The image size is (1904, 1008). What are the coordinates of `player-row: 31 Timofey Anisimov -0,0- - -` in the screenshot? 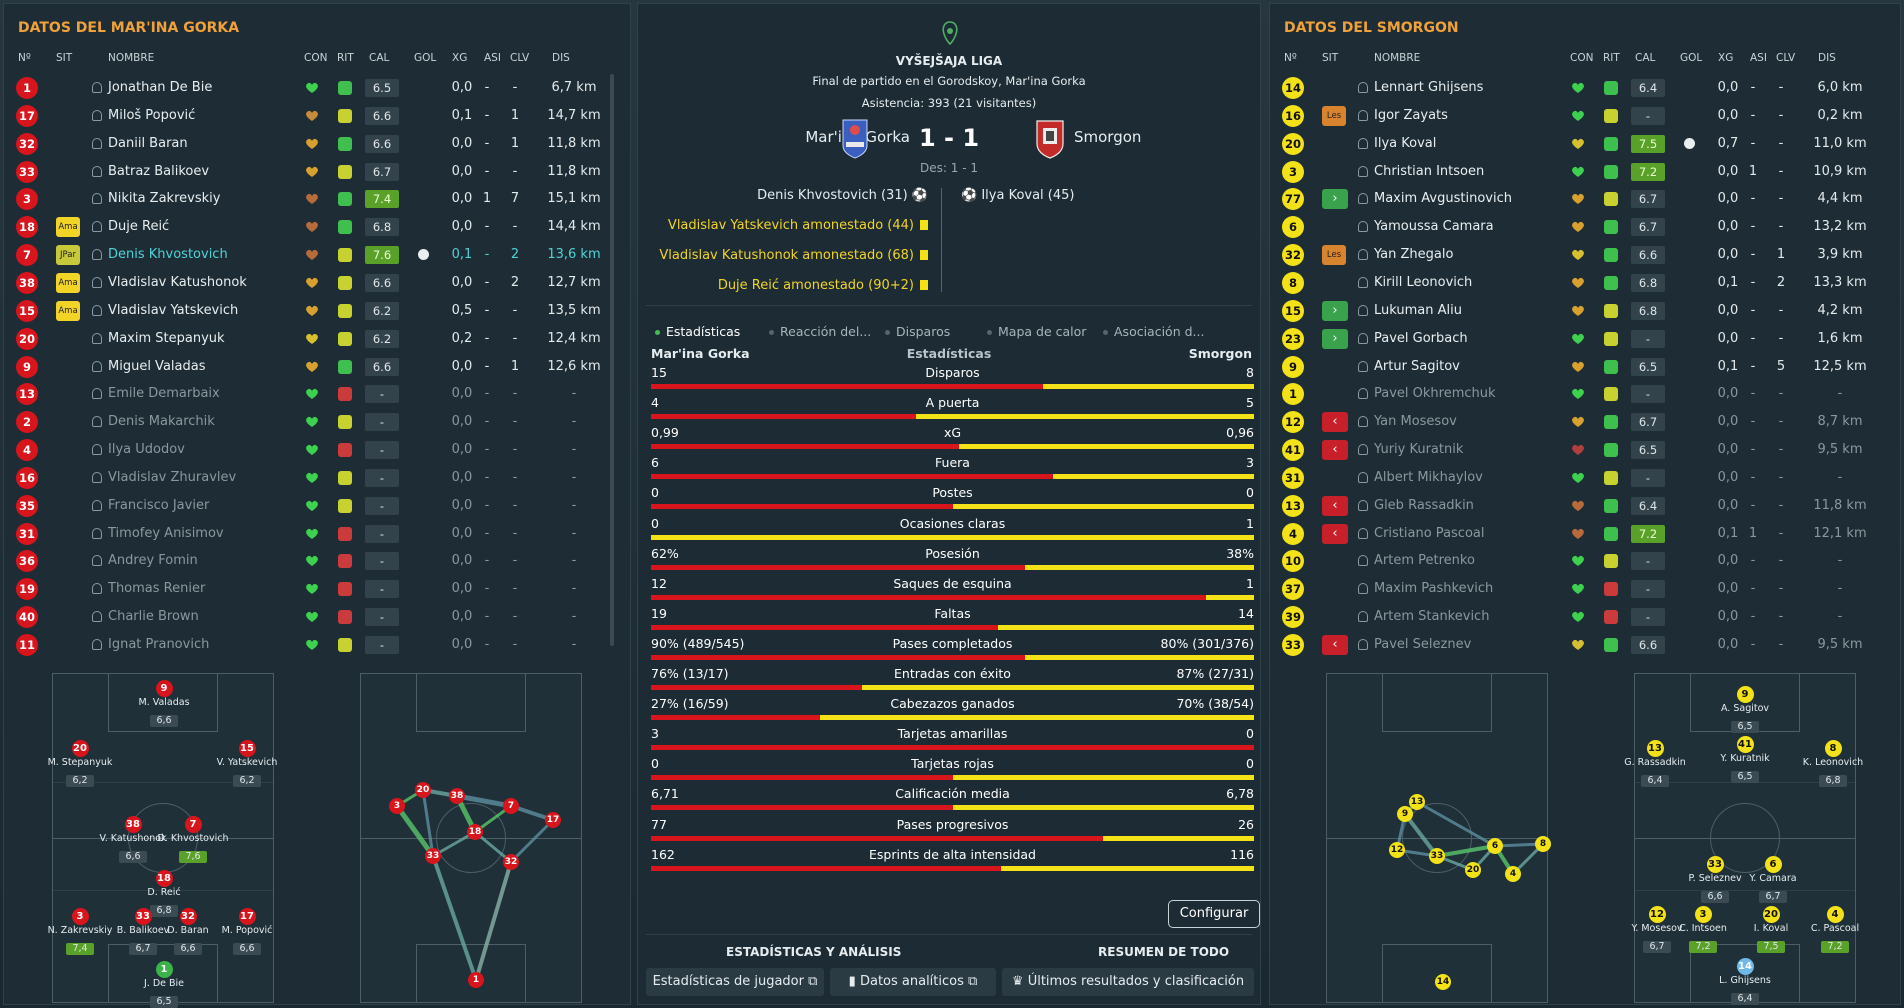 It's located at (317, 534).